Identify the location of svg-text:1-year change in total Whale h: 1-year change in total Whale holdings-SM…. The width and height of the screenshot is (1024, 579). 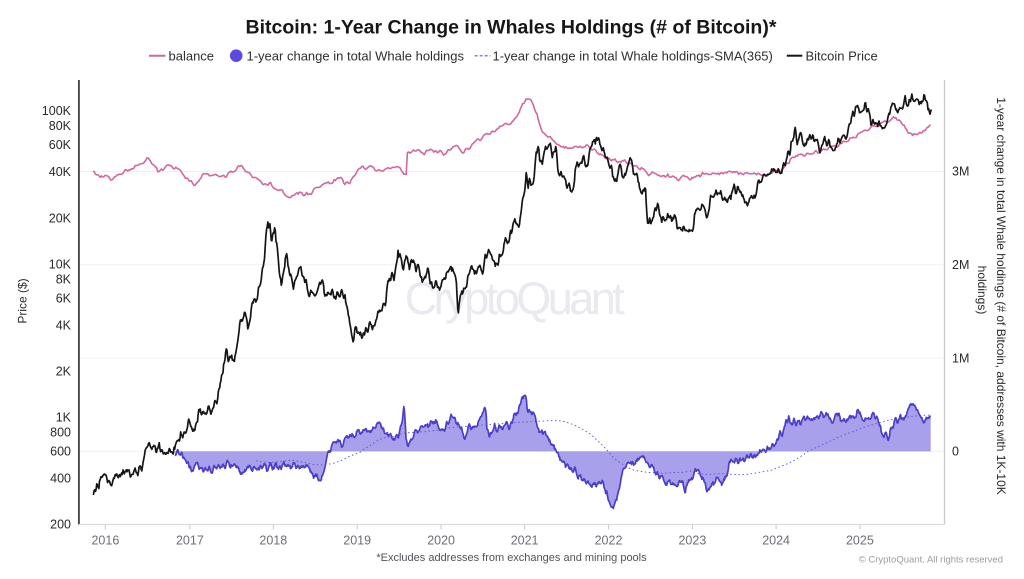
(633, 55).